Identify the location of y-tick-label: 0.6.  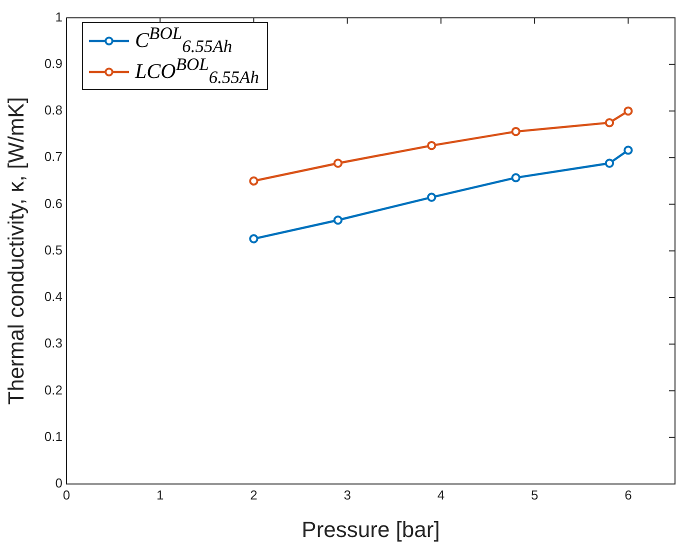
(53, 203).